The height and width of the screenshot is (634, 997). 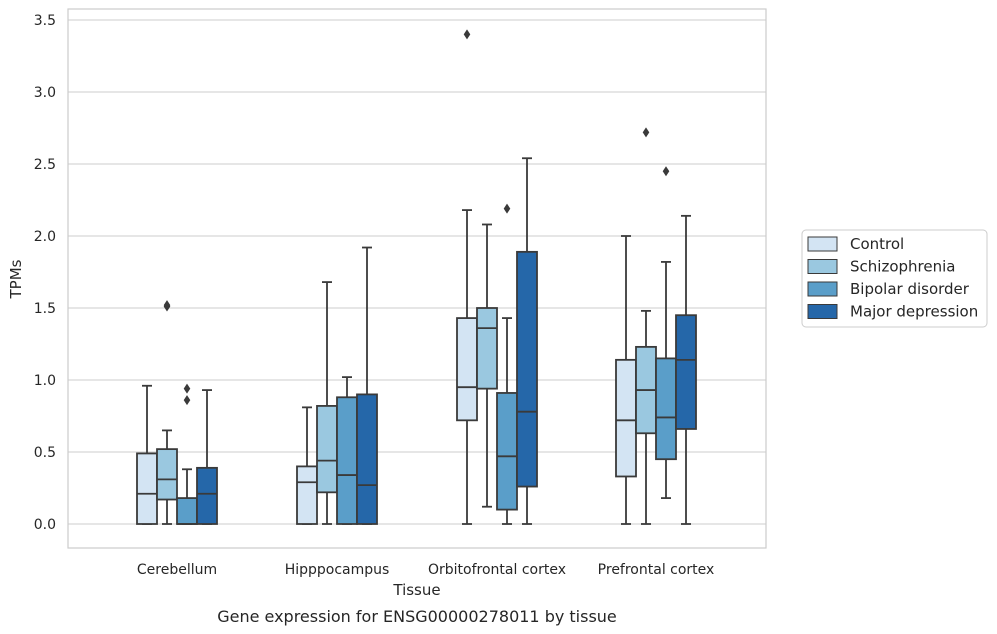 I want to click on y-tick-label: 1.0, so click(x=45, y=381).